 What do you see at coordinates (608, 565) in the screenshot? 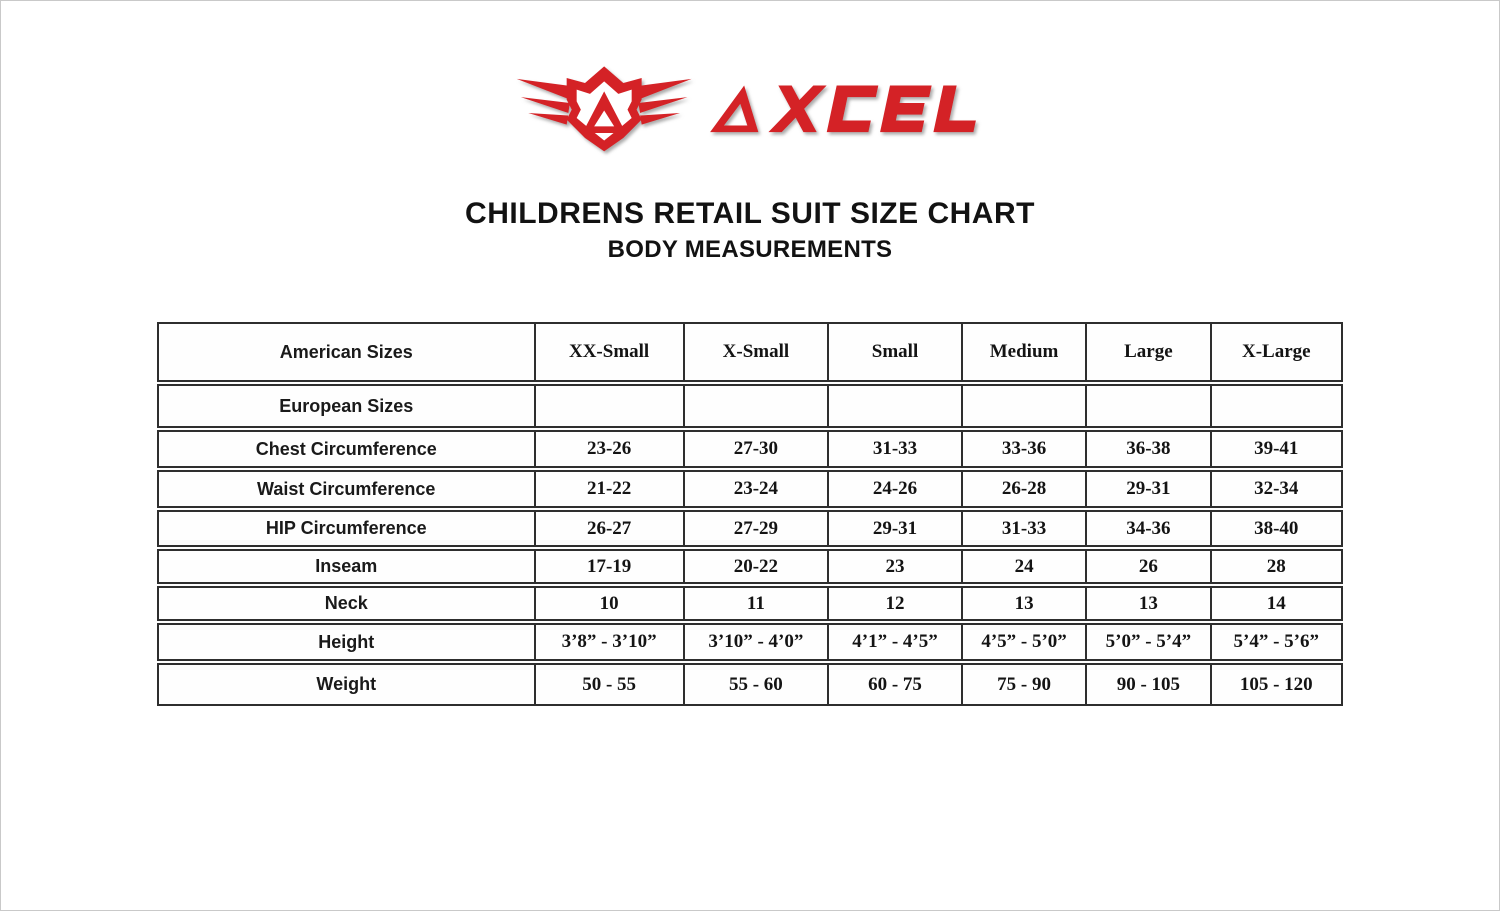
I see `cell-inseam-xx-small: 17-19` at bounding box center [608, 565].